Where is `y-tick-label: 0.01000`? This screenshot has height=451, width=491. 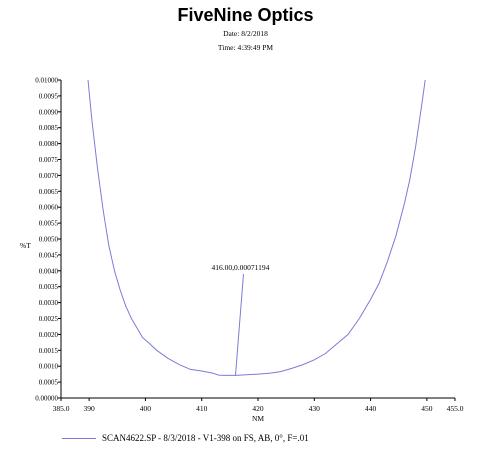
y-tick-label: 0.01000 is located at coordinates (46, 81).